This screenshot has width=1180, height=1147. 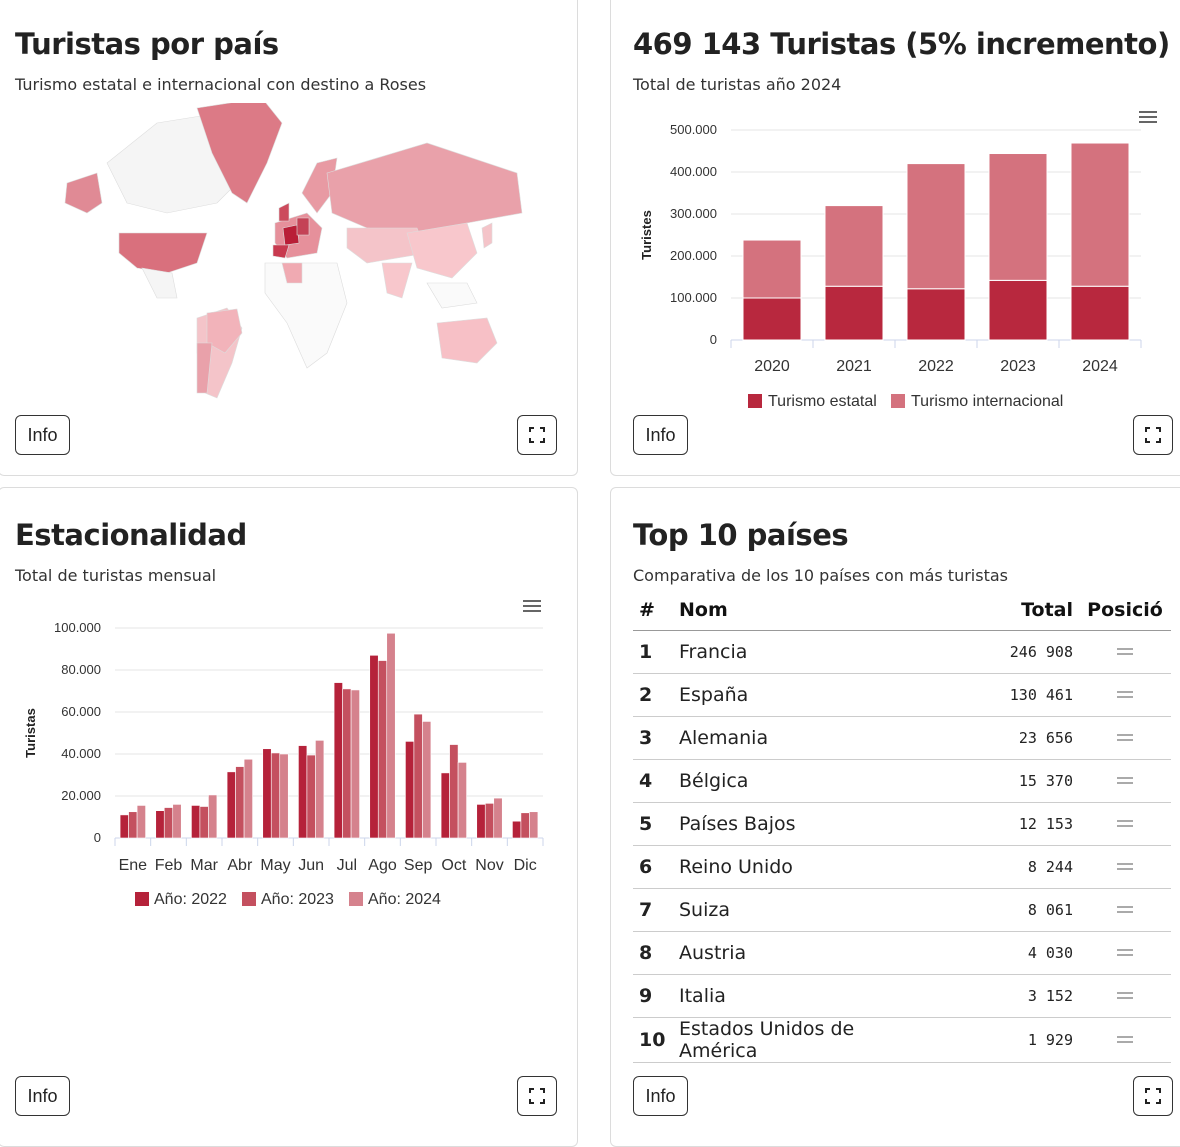 What do you see at coordinates (1003, 652) in the screenshot?
I see `row-total: 246 908` at bounding box center [1003, 652].